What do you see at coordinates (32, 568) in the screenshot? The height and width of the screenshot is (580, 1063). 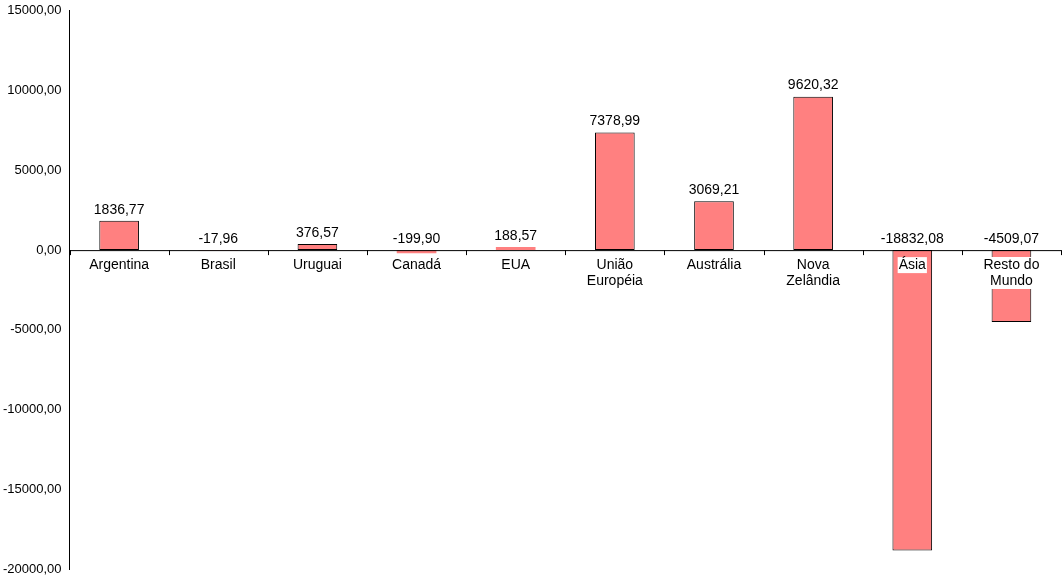 I see `y-tick-label: -20000,00` at bounding box center [32, 568].